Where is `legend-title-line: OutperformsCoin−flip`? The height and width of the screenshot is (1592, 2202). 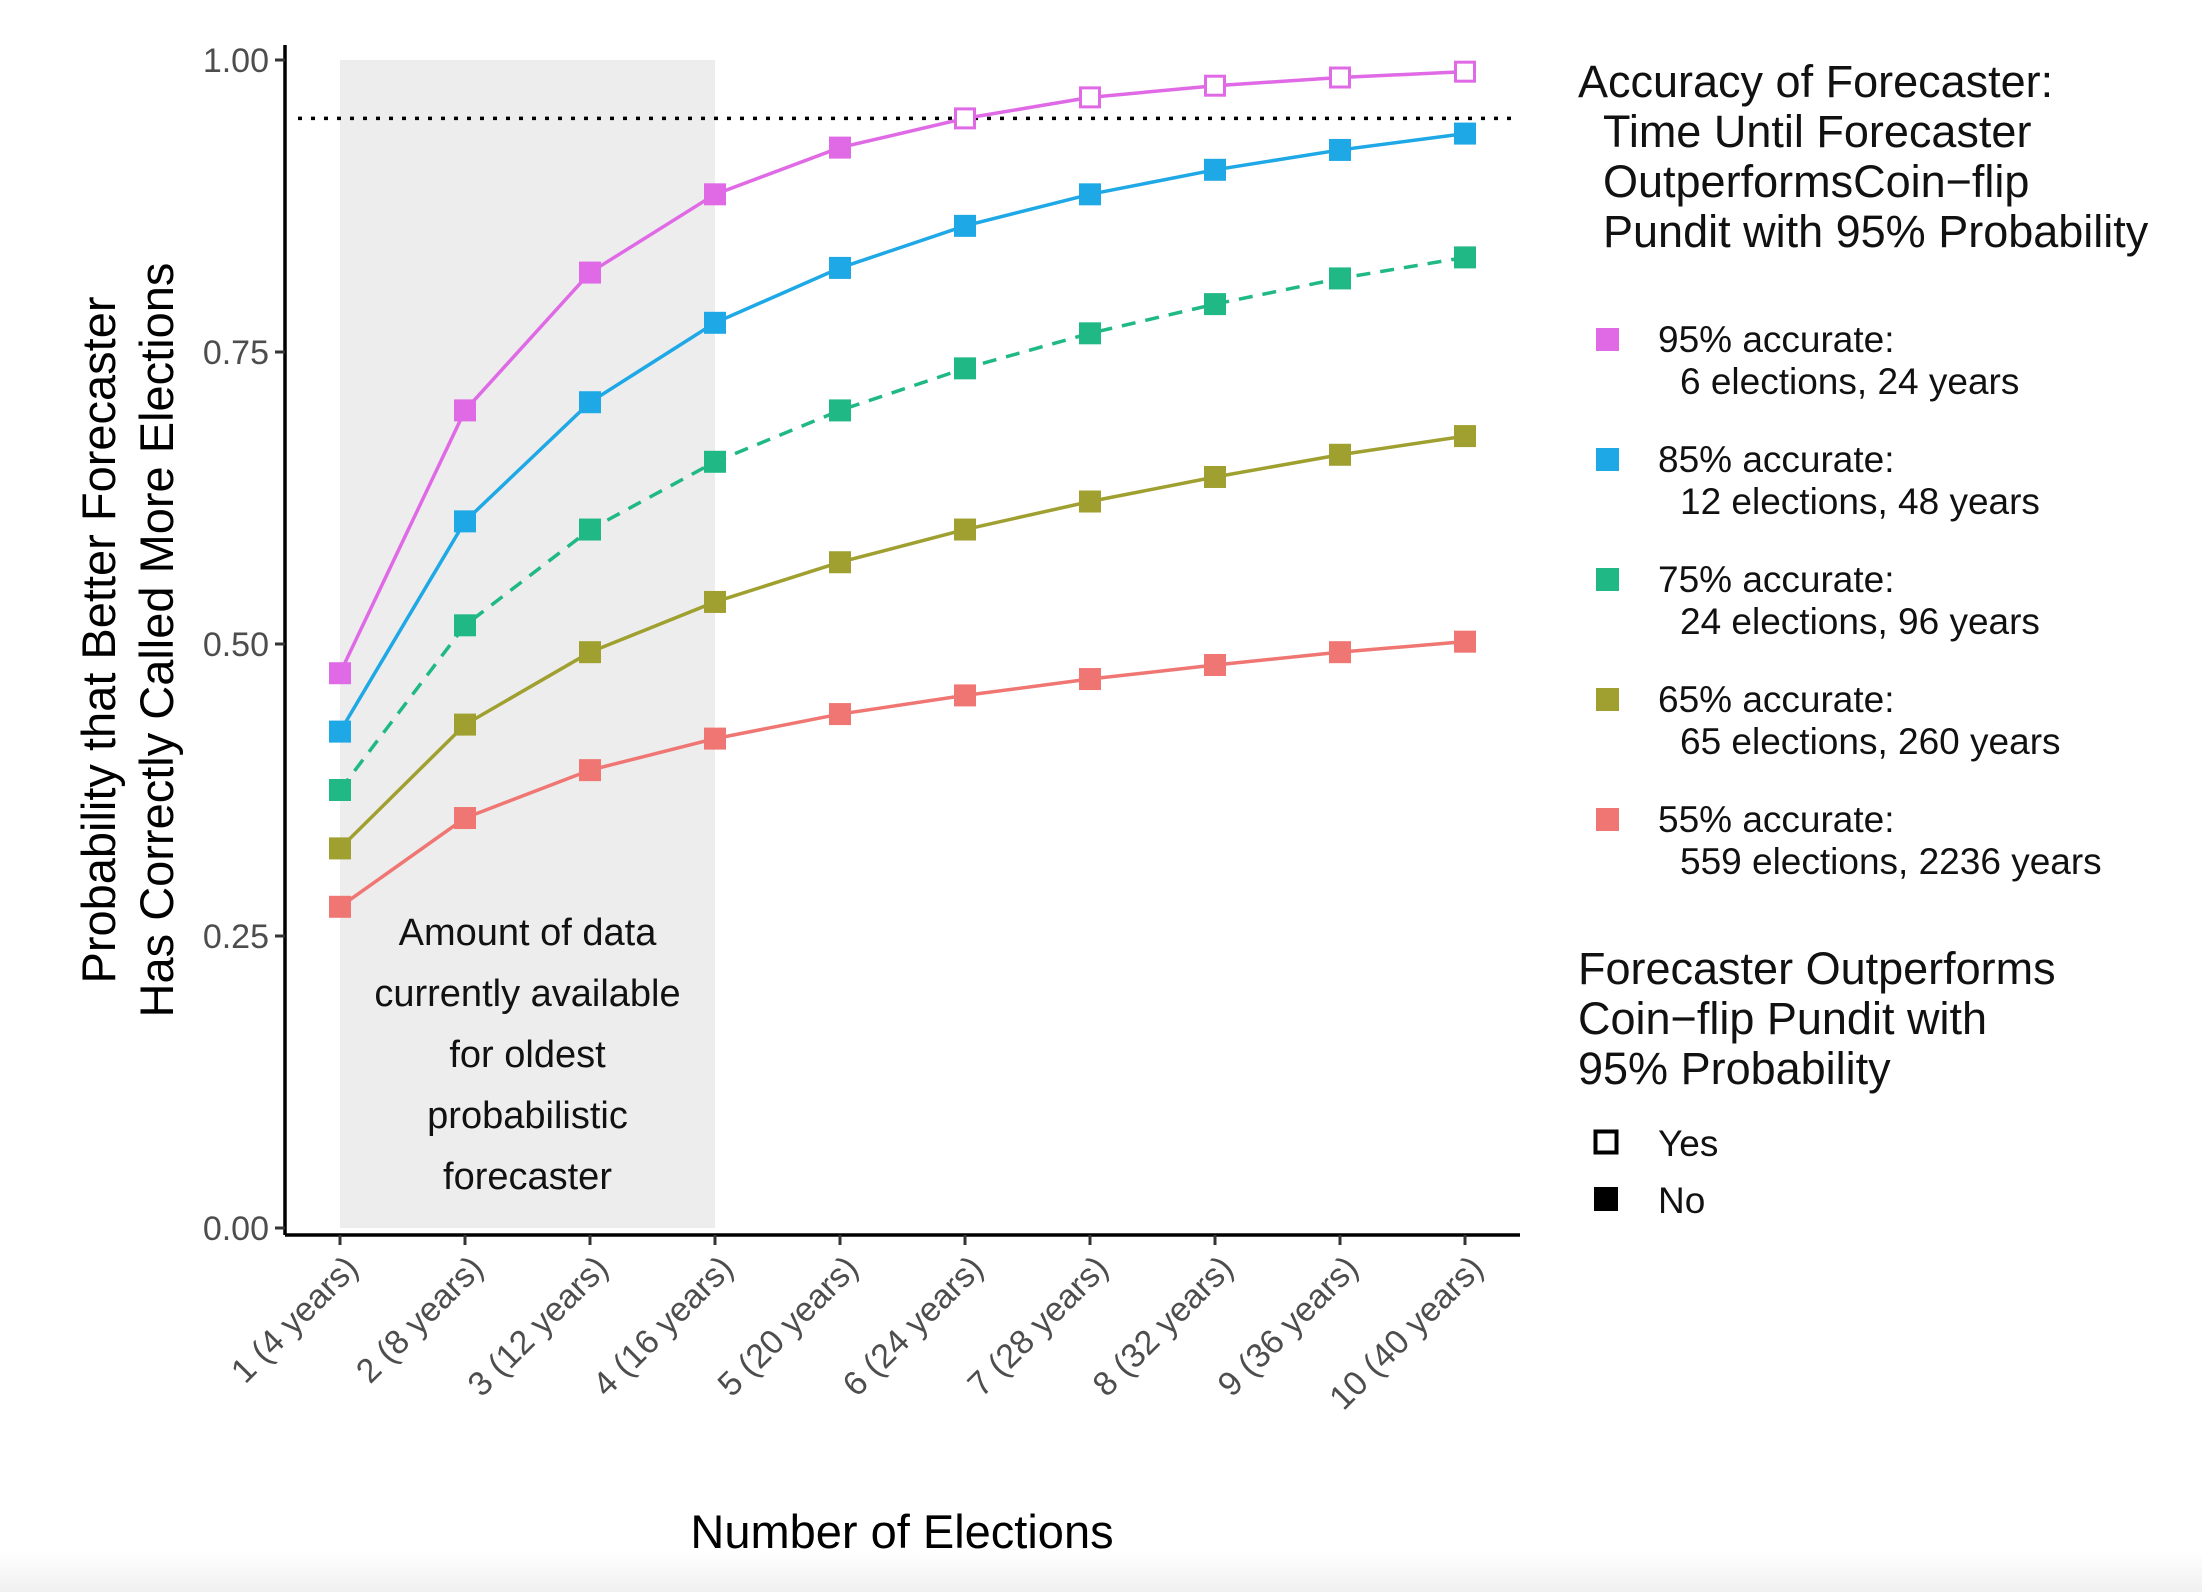 legend-title-line: OutperformsCoin−flip is located at coordinates (1816, 181).